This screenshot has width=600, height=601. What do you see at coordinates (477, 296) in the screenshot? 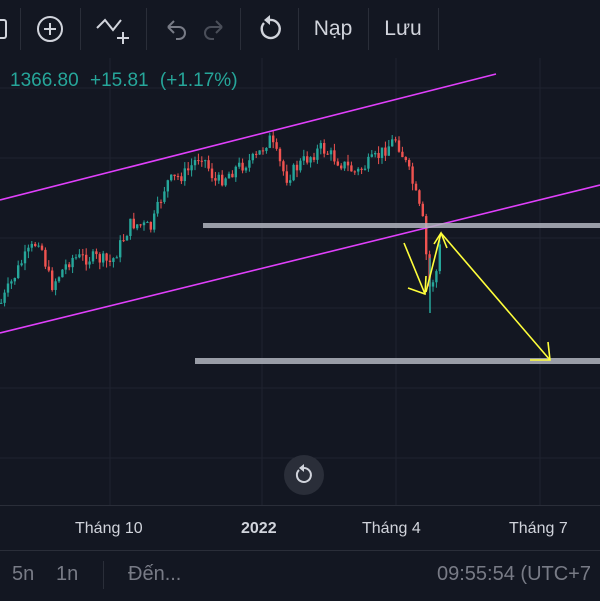
I see `projection-arrows` at bounding box center [477, 296].